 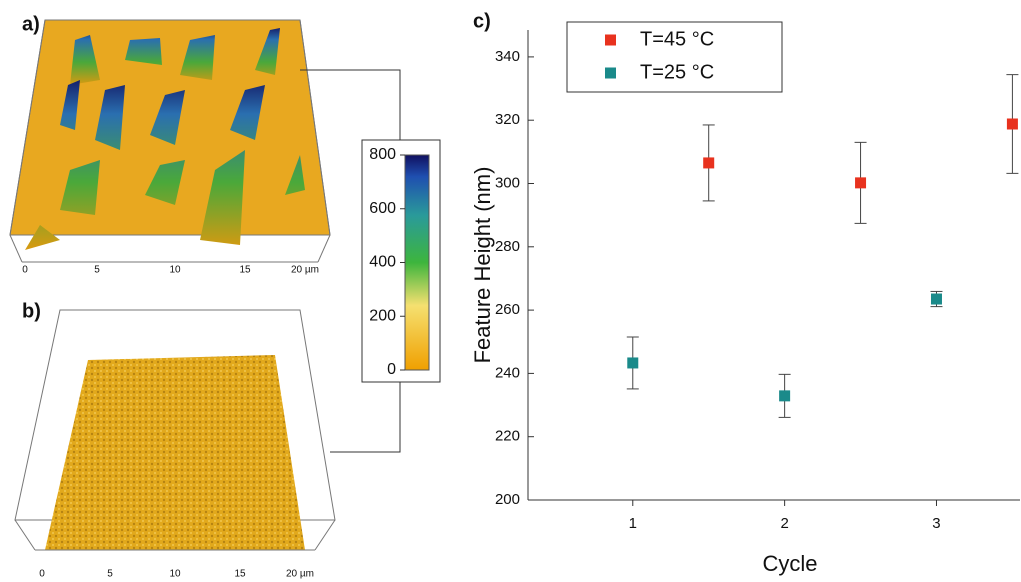 What do you see at coordinates (170, 141) in the screenshot?
I see `afm-image-a` at bounding box center [170, 141].